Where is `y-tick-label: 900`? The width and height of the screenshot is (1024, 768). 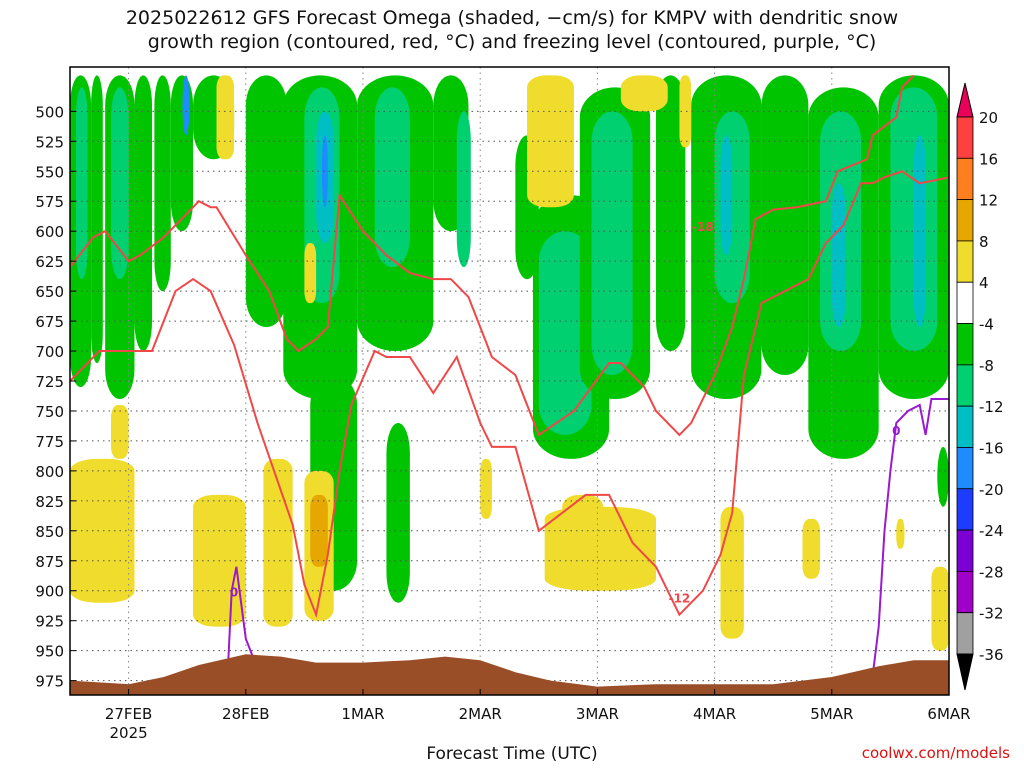
y-tick-label: 900 is located at coordinates (49, 592).